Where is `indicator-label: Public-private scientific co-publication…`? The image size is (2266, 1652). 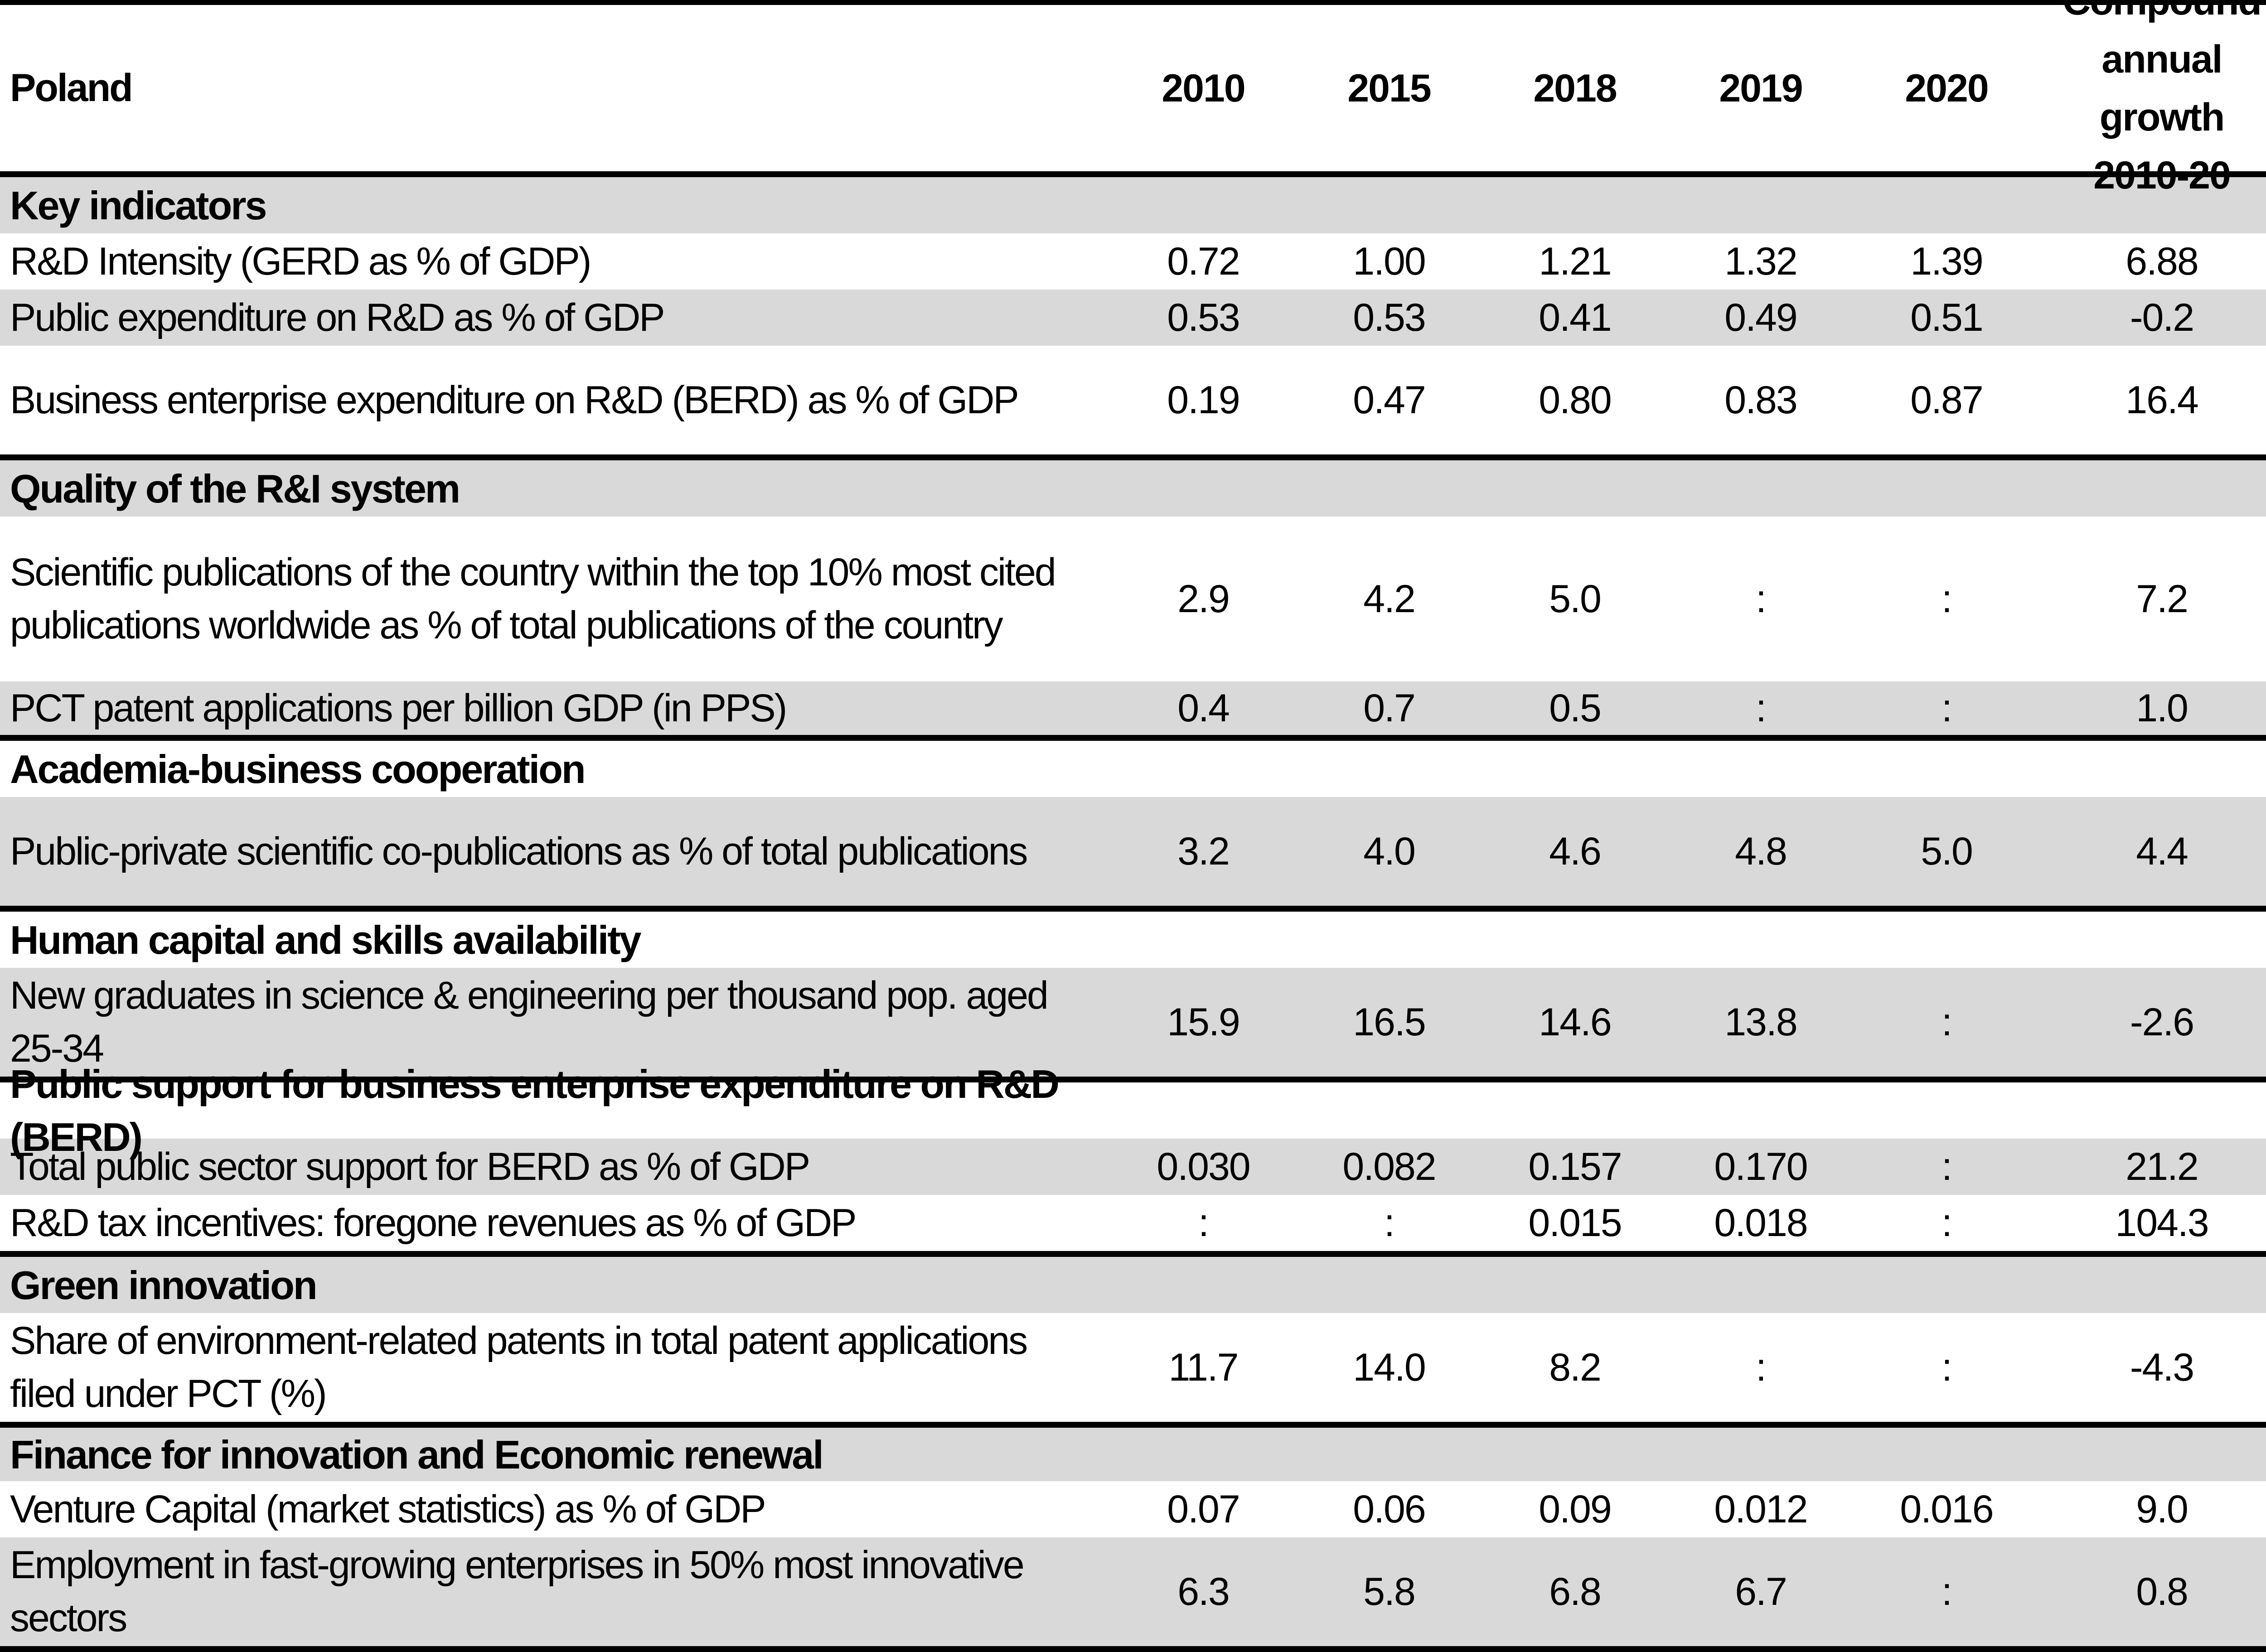
indicator-label: Public-private scientific co-publication… is located at coordinates (519, 851).